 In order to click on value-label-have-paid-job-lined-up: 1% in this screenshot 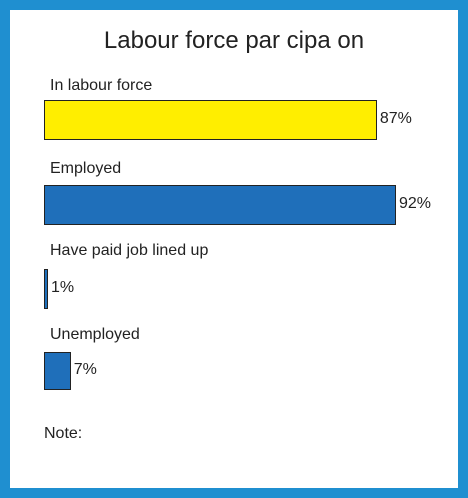, I will do `click(63, 287)`.